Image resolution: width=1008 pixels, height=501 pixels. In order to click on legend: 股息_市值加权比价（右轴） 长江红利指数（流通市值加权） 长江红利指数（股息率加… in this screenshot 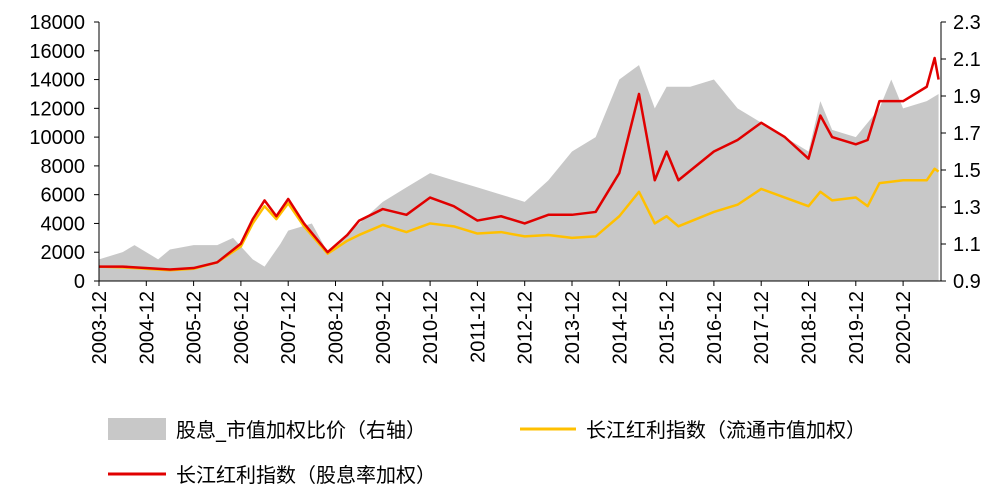, I will do `click(487, 452)`.